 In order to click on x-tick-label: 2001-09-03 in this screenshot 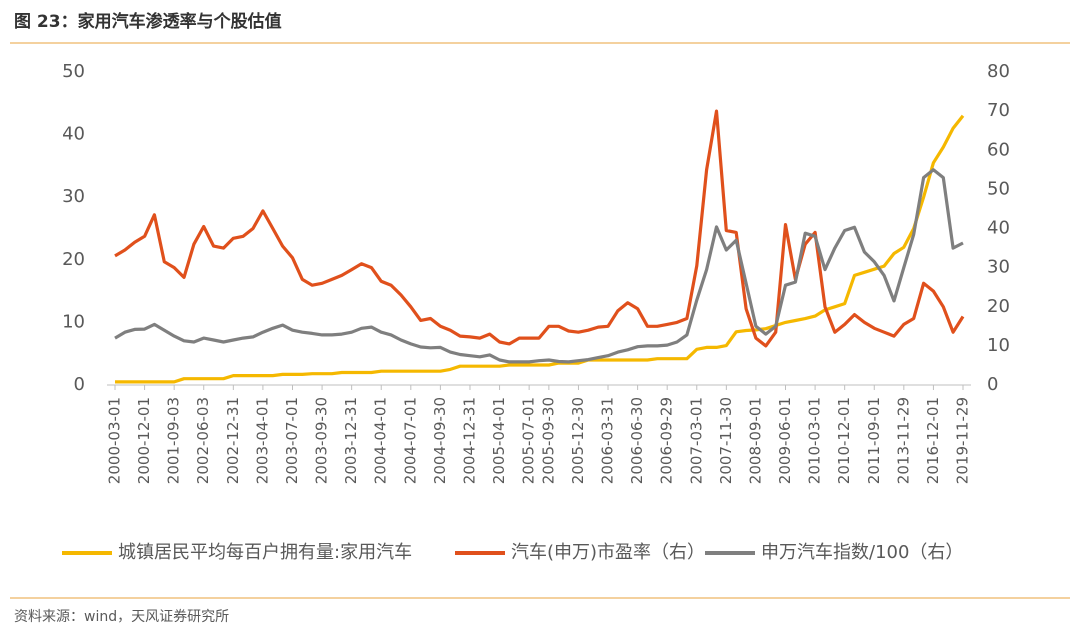, I will do `click(174, 440)`.